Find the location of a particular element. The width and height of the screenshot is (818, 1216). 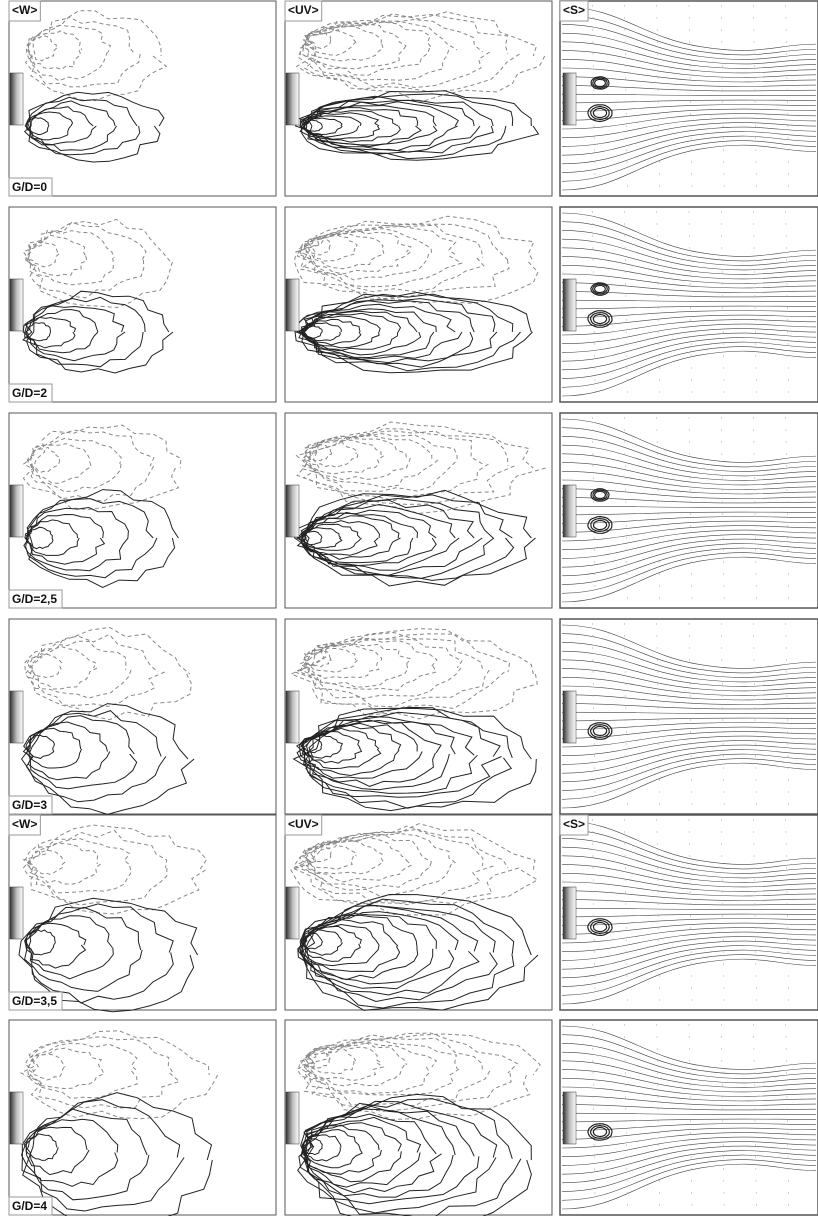

panel: <W> G/D=0 is located at coordinates (142, 98).